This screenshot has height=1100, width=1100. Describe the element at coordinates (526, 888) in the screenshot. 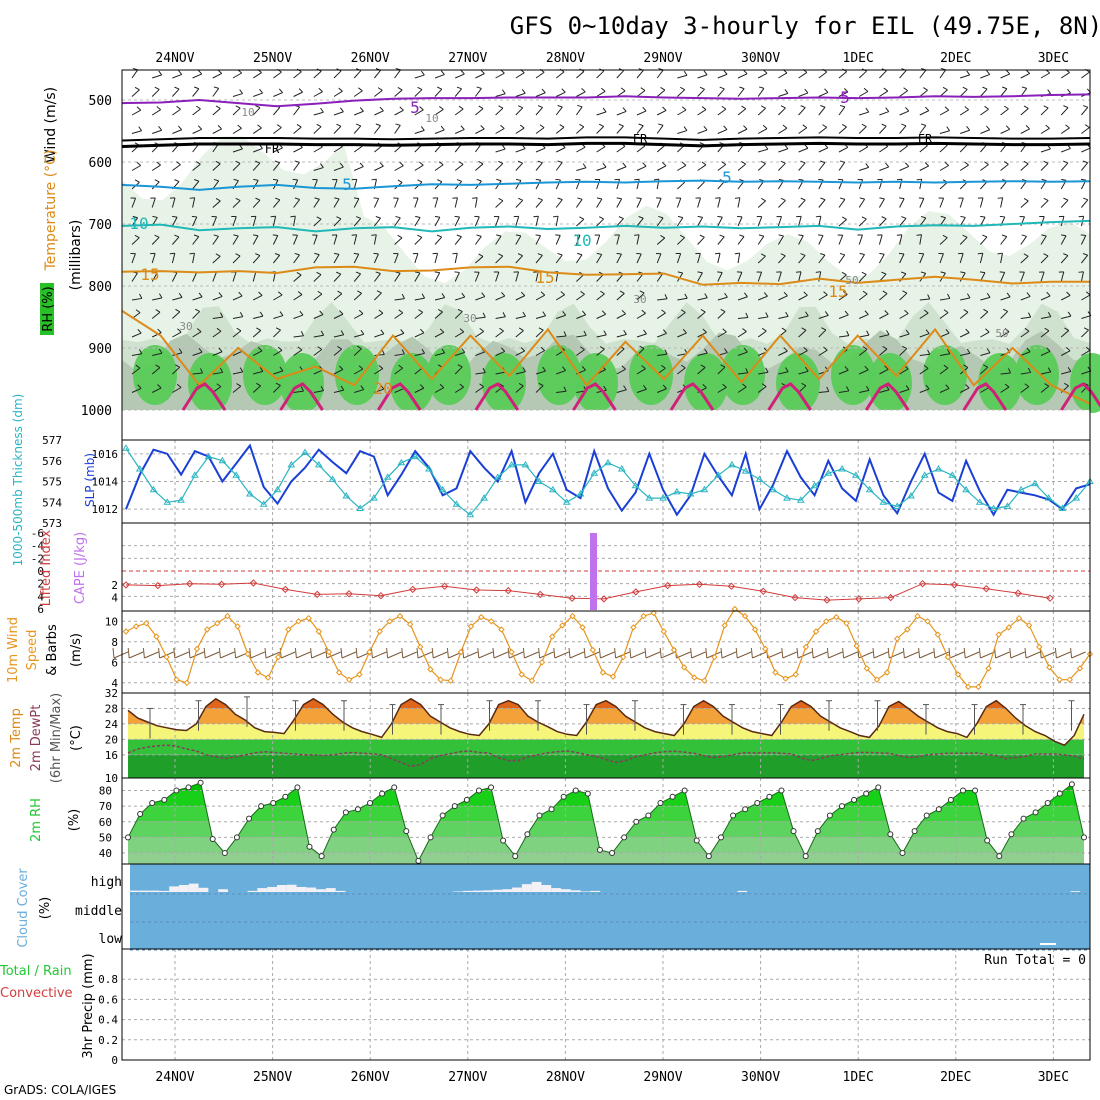

I see `high-cloud-gap-bar` at that location.